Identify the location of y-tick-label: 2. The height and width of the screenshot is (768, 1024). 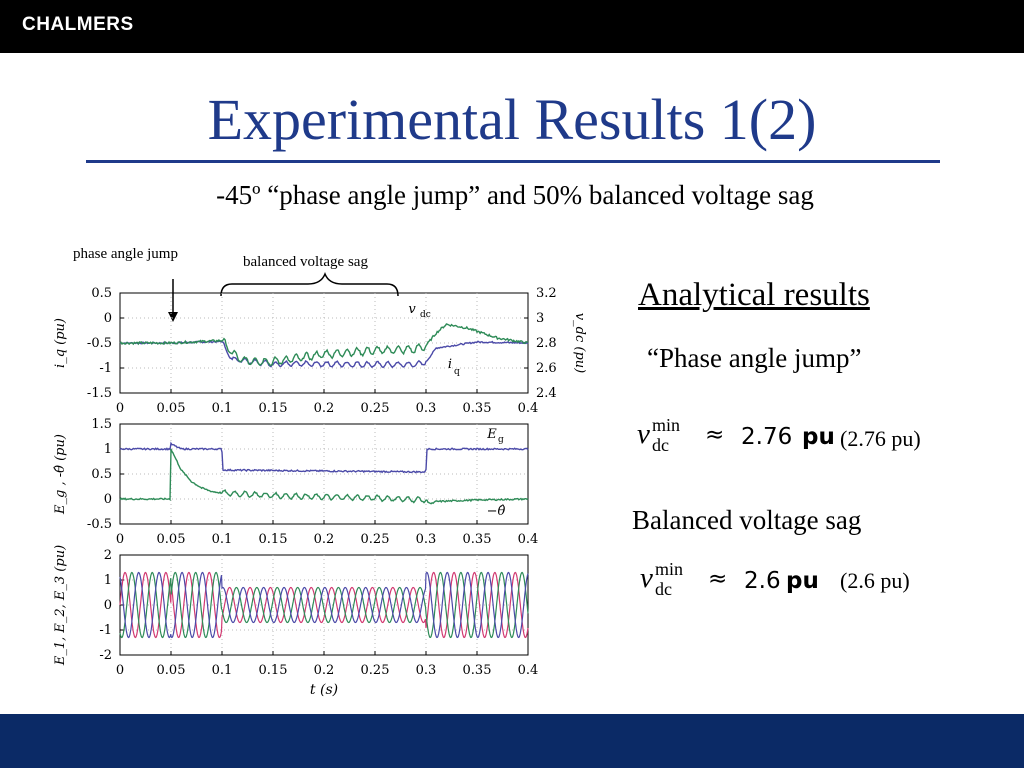
(108, 555).